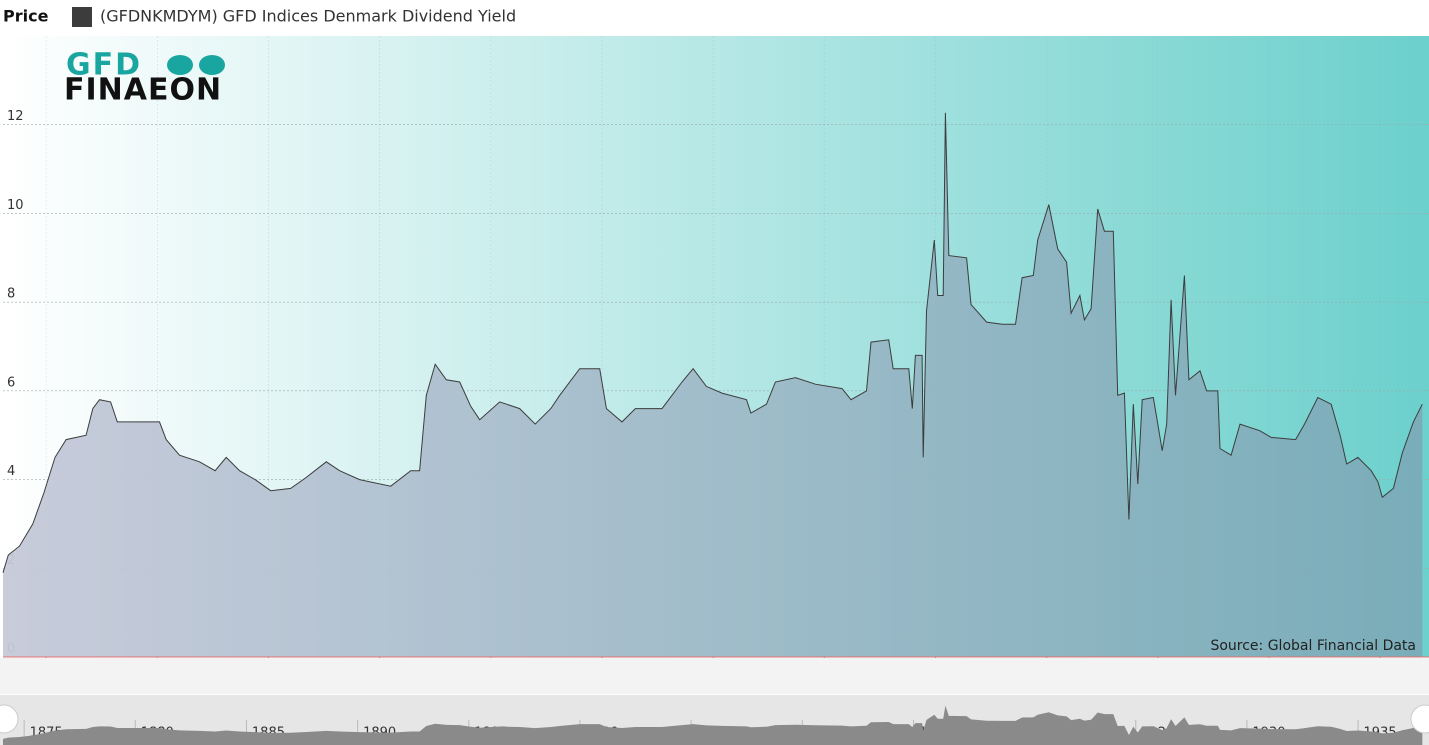 The height and width of the screenshot is (745, 1429). Describe the element at coordinates (713, 725) in the screenshot. I see `navigator-area` at that location.